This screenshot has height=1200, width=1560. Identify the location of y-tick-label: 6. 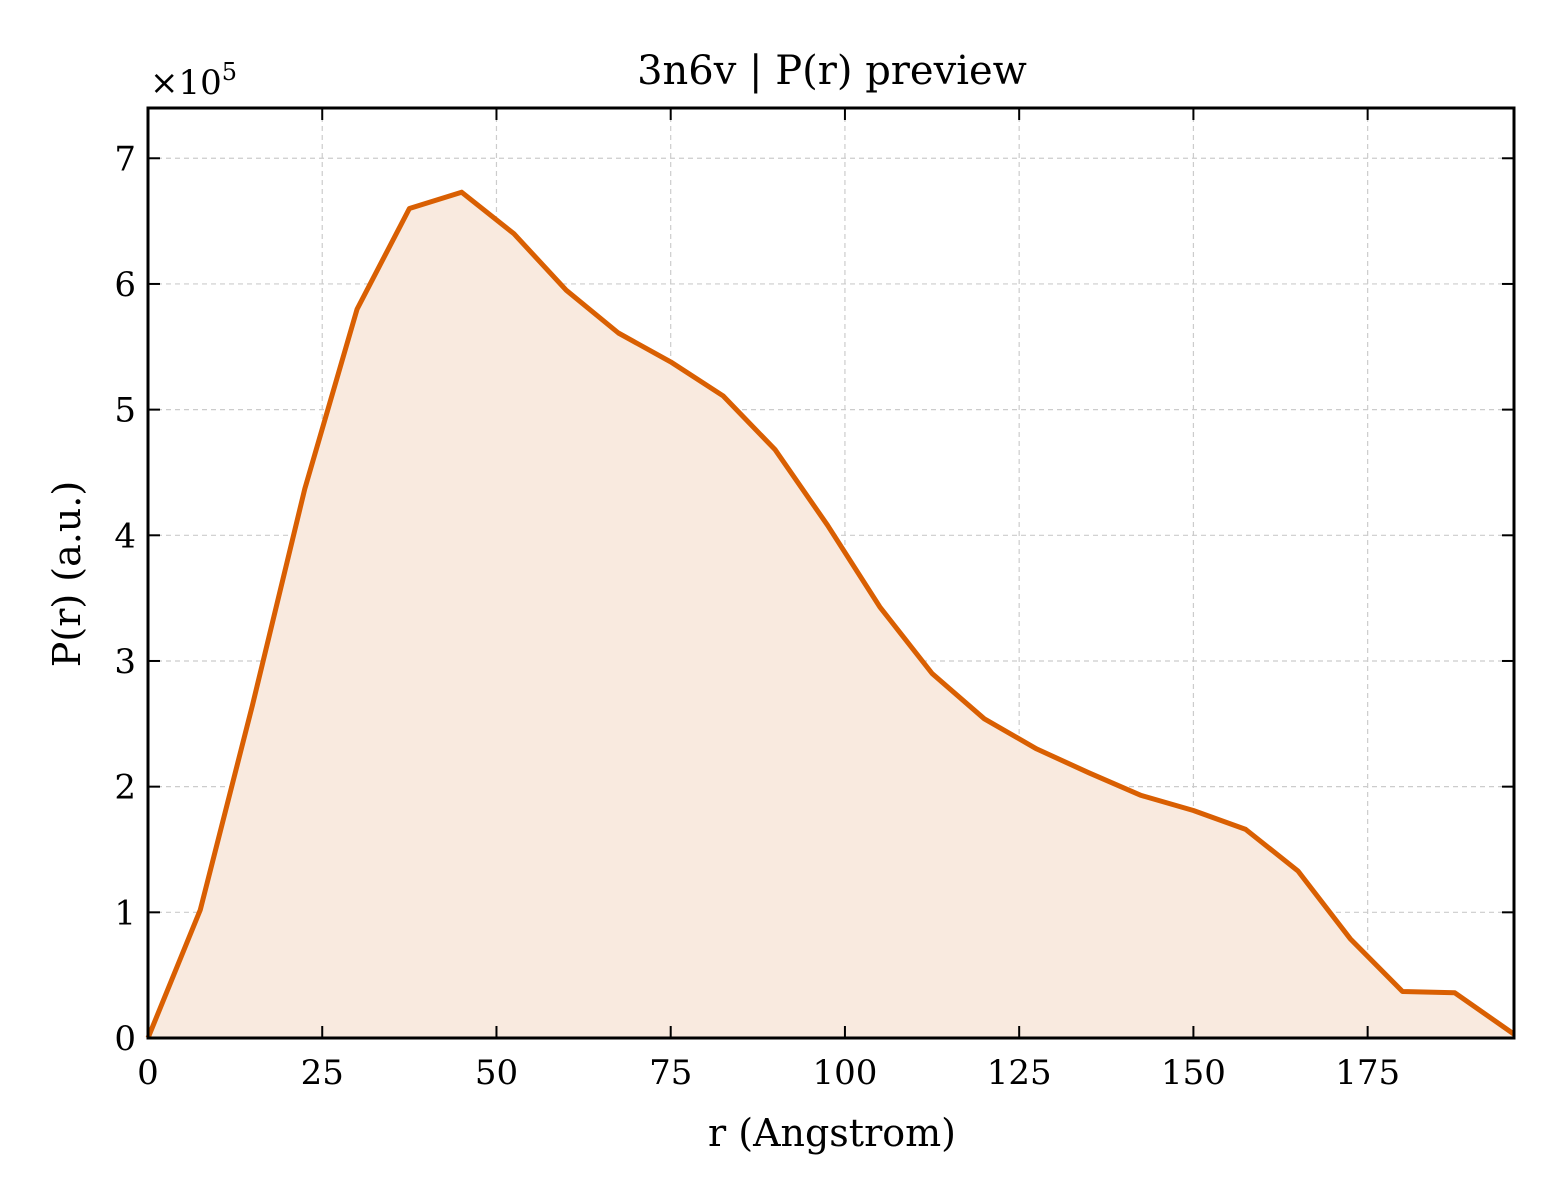
(125, 285).